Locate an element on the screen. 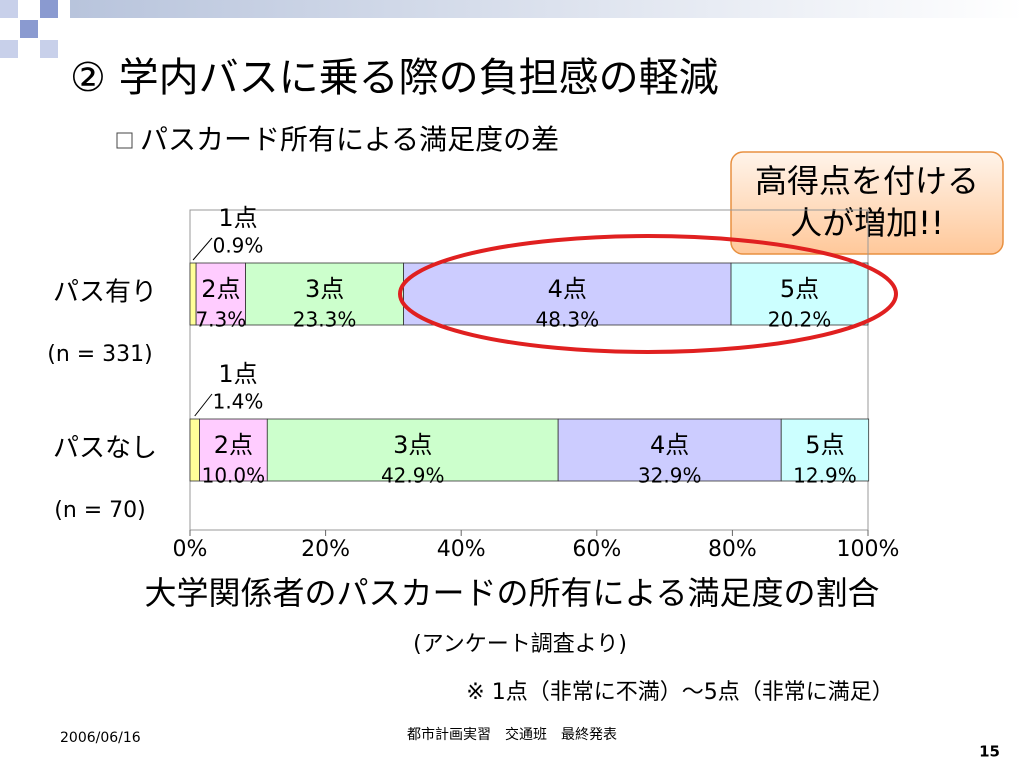  value-label: 1.4% is located at coordinates (238, 402).